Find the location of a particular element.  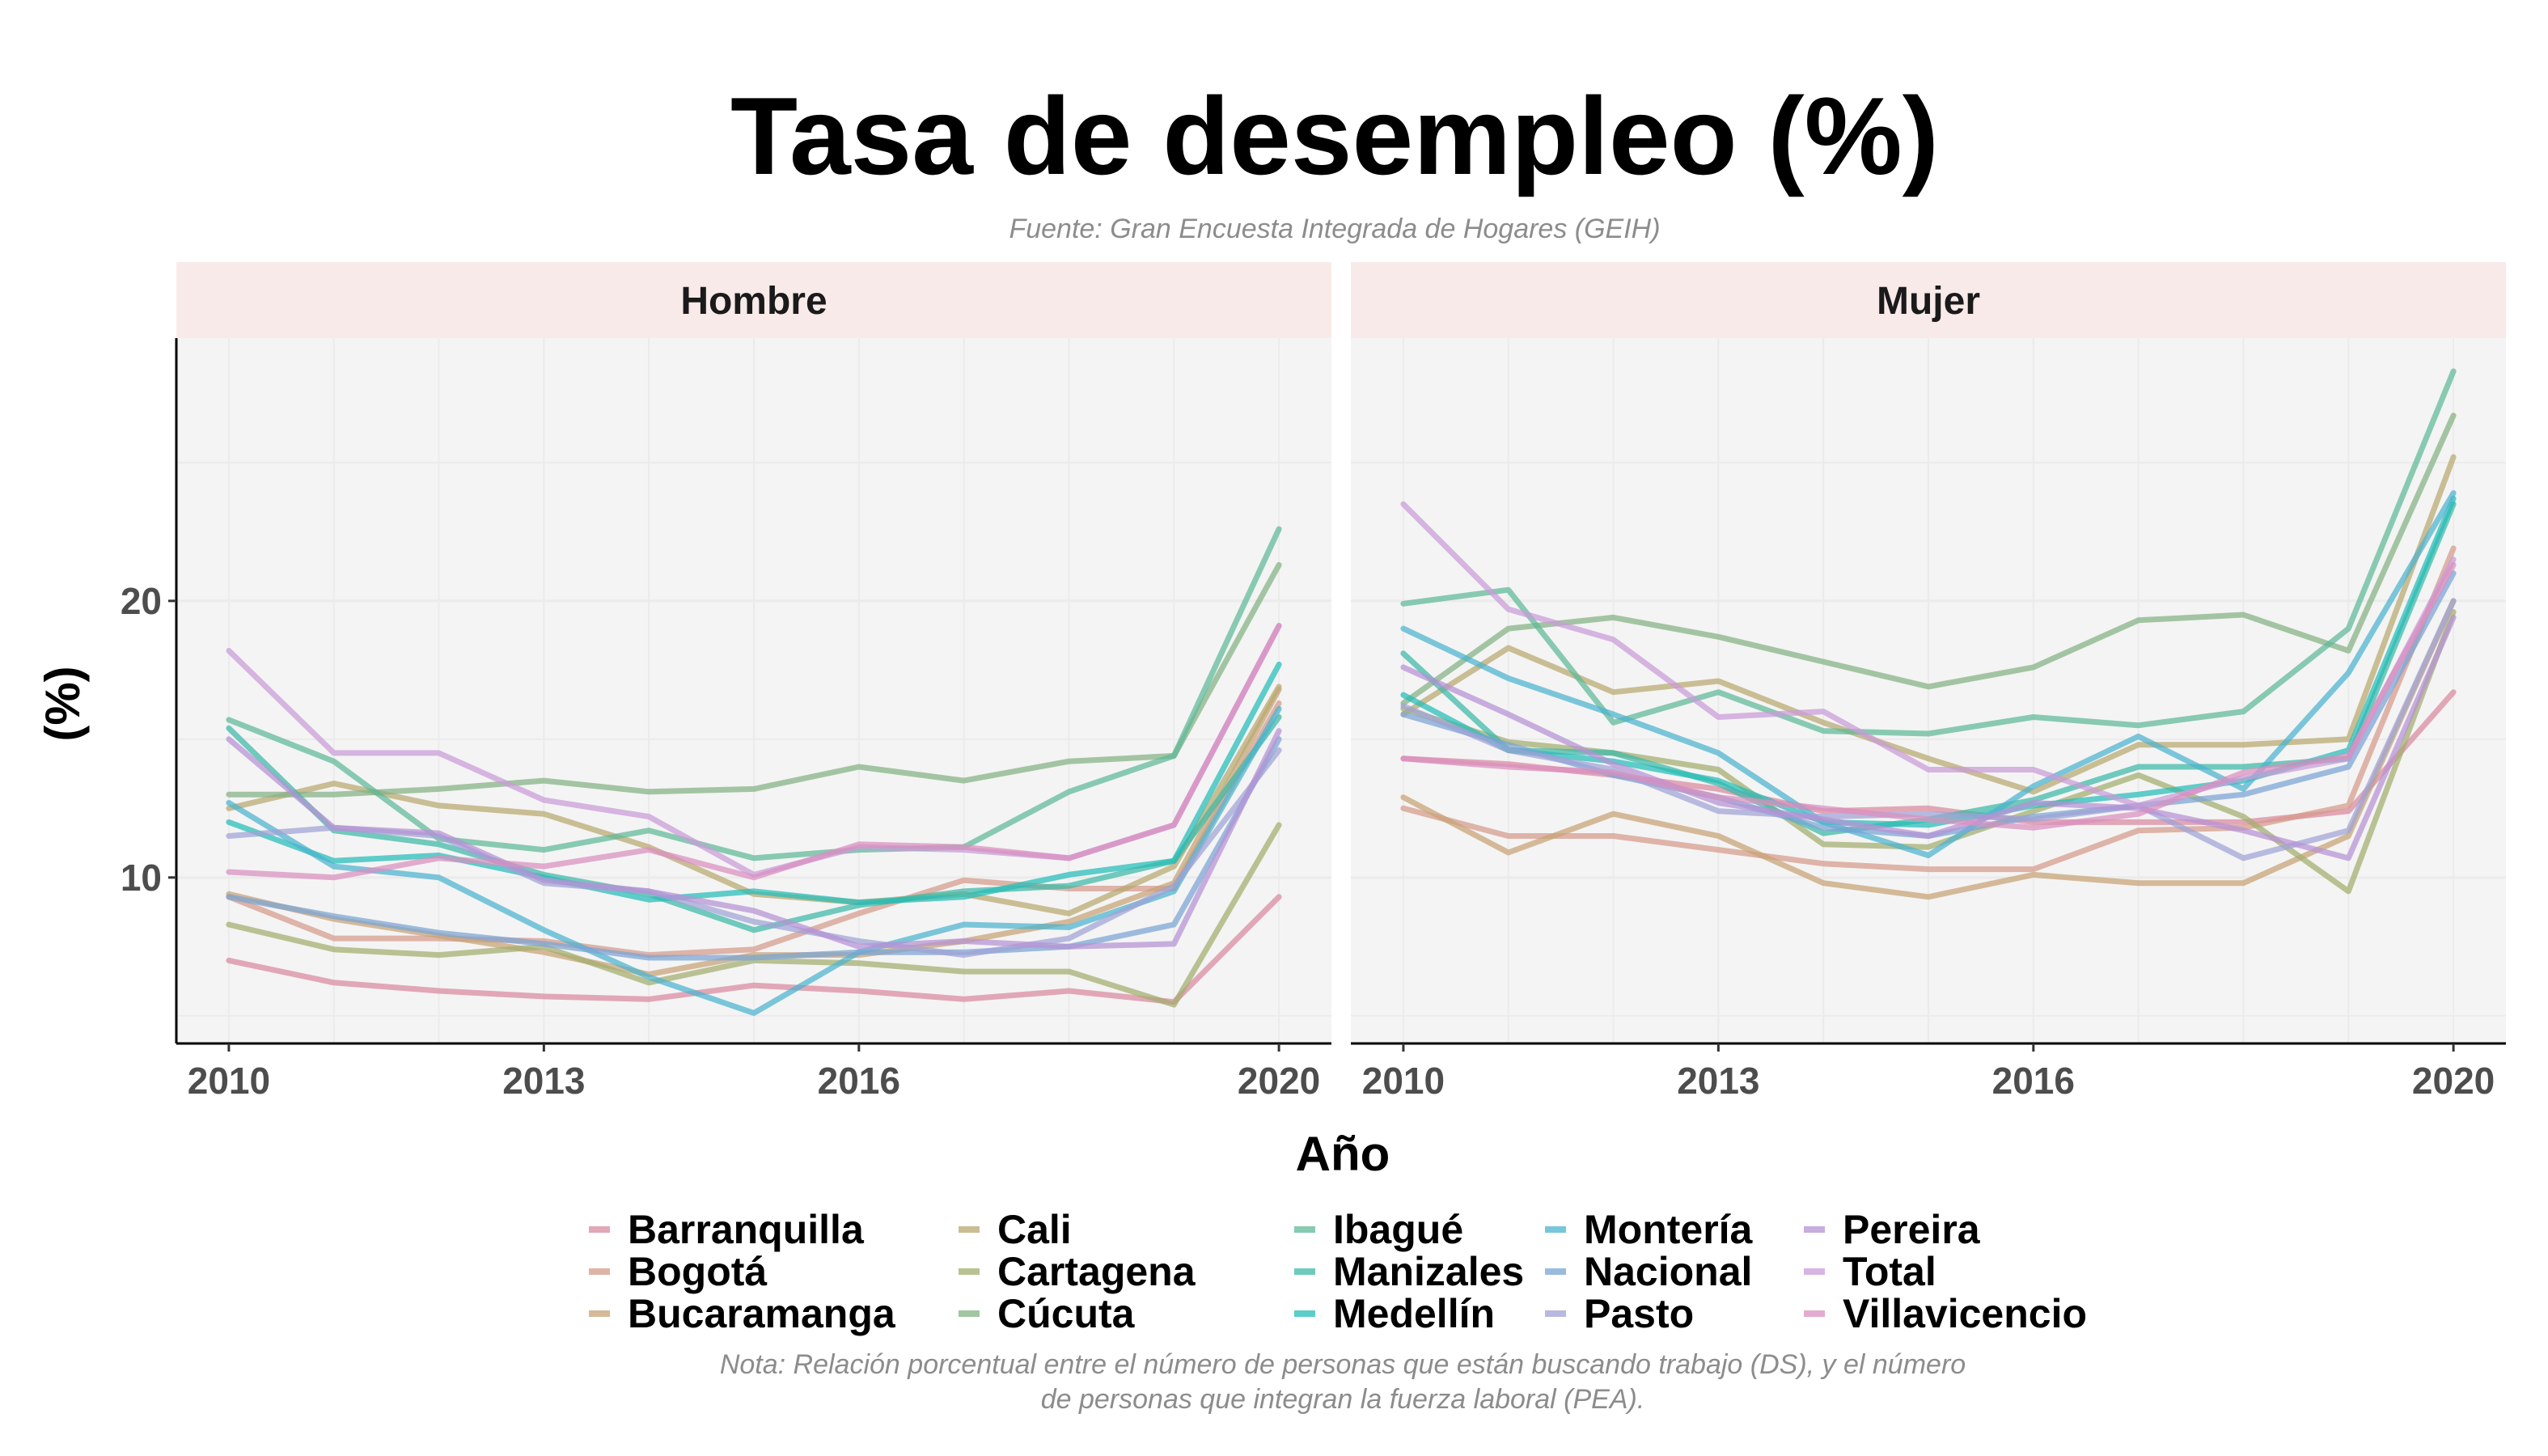

series-line-mujer-cucuta is located at coordinates (1929, 560).